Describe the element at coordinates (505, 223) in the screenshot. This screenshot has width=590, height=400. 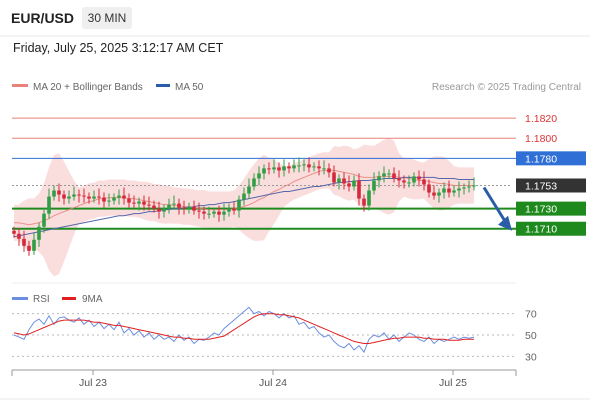
I see `forecast-arrow-head` at that location.